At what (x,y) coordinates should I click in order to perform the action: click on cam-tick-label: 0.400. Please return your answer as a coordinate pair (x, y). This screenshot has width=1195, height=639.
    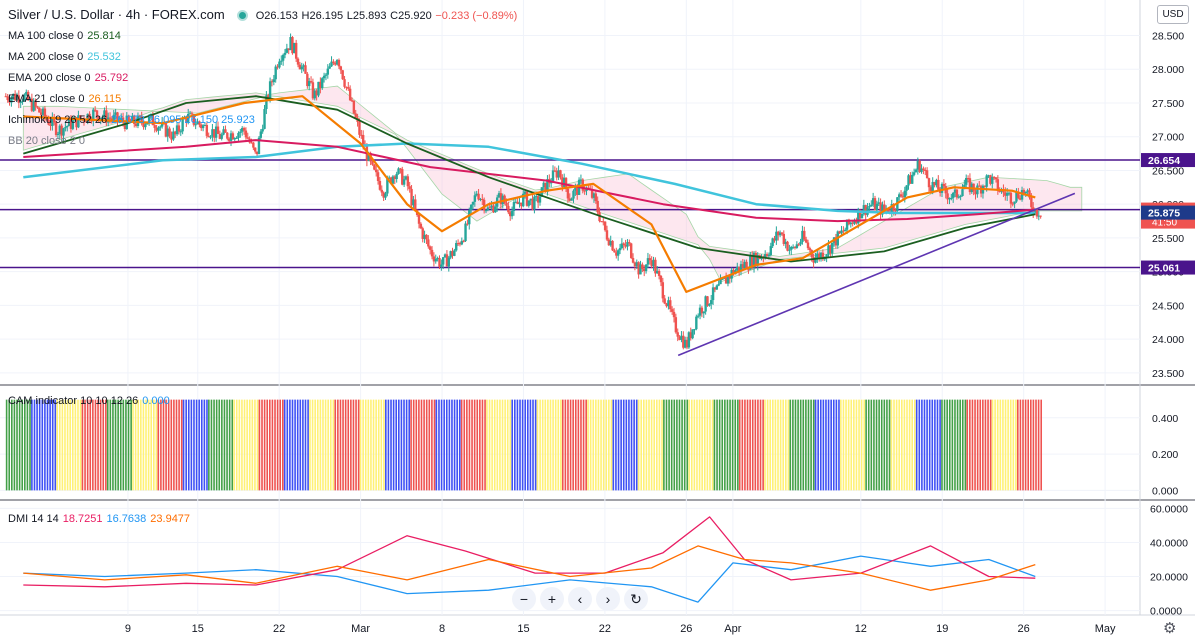
    Looking at the image, I should click on (1165, 419).